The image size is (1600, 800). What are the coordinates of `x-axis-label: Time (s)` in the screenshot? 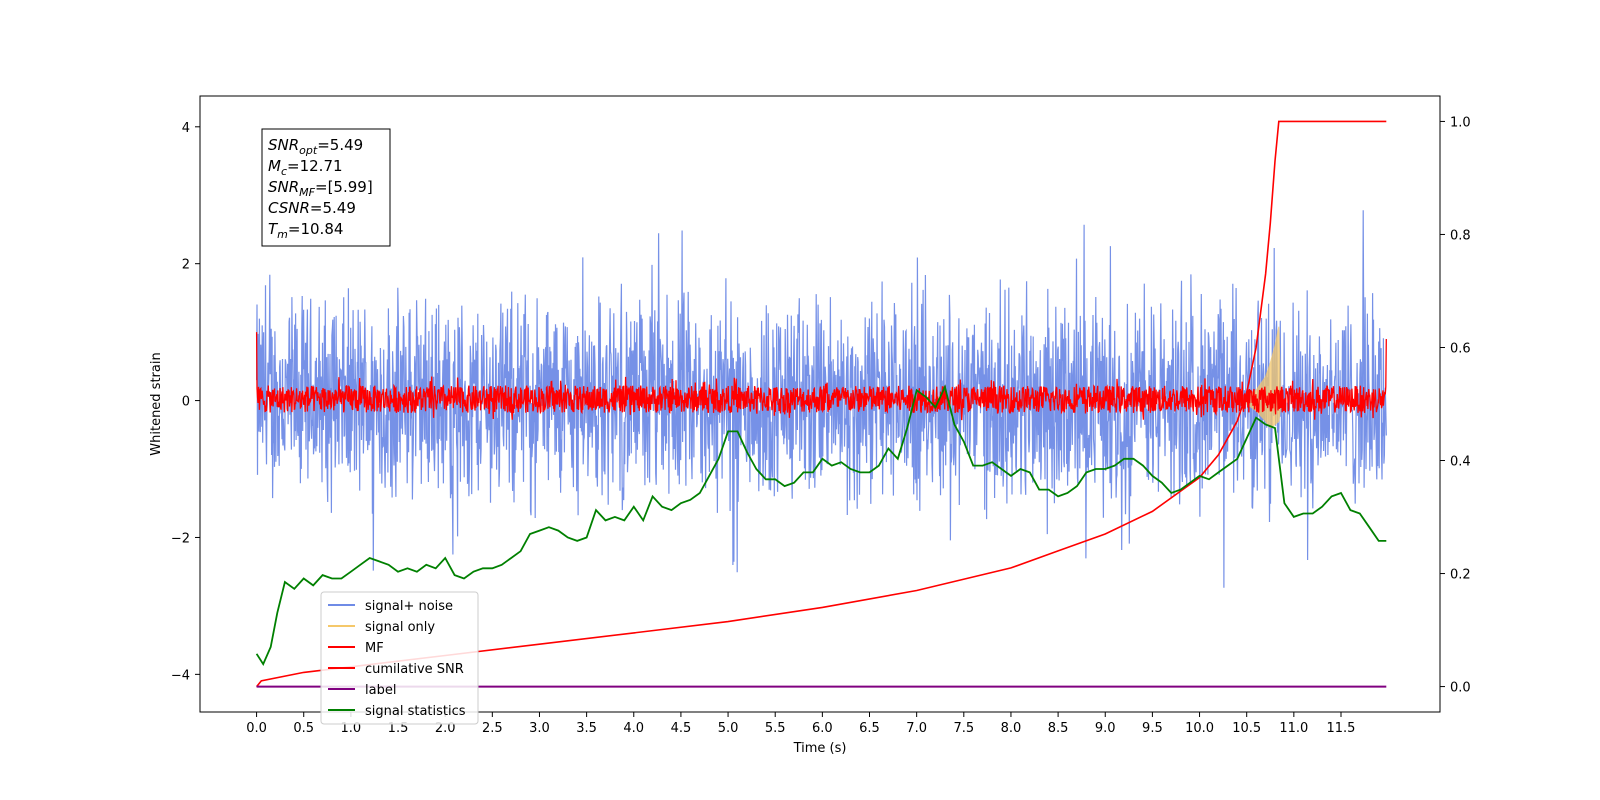 It's located at (820, 748).